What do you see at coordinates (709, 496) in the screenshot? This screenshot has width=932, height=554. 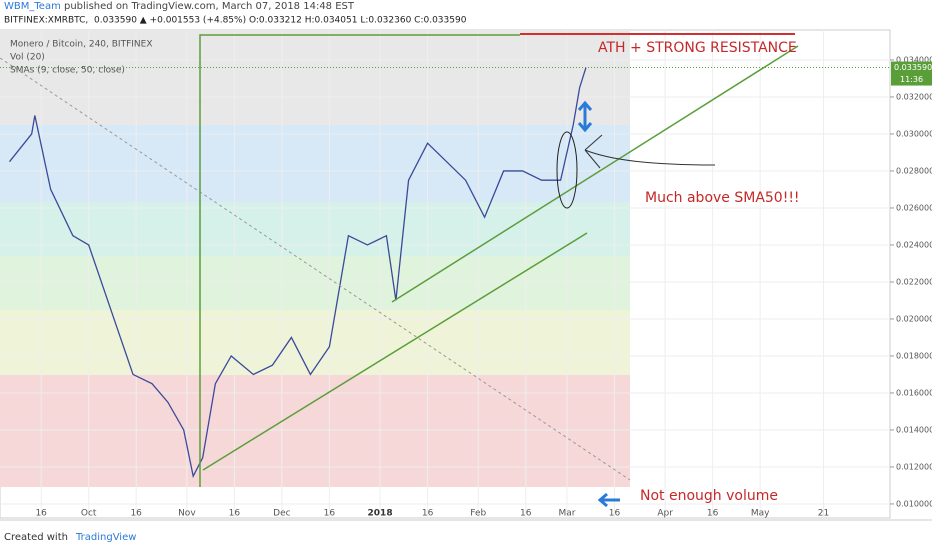 I see `annotation: Not enough volume` at bounding box center [709, 496].